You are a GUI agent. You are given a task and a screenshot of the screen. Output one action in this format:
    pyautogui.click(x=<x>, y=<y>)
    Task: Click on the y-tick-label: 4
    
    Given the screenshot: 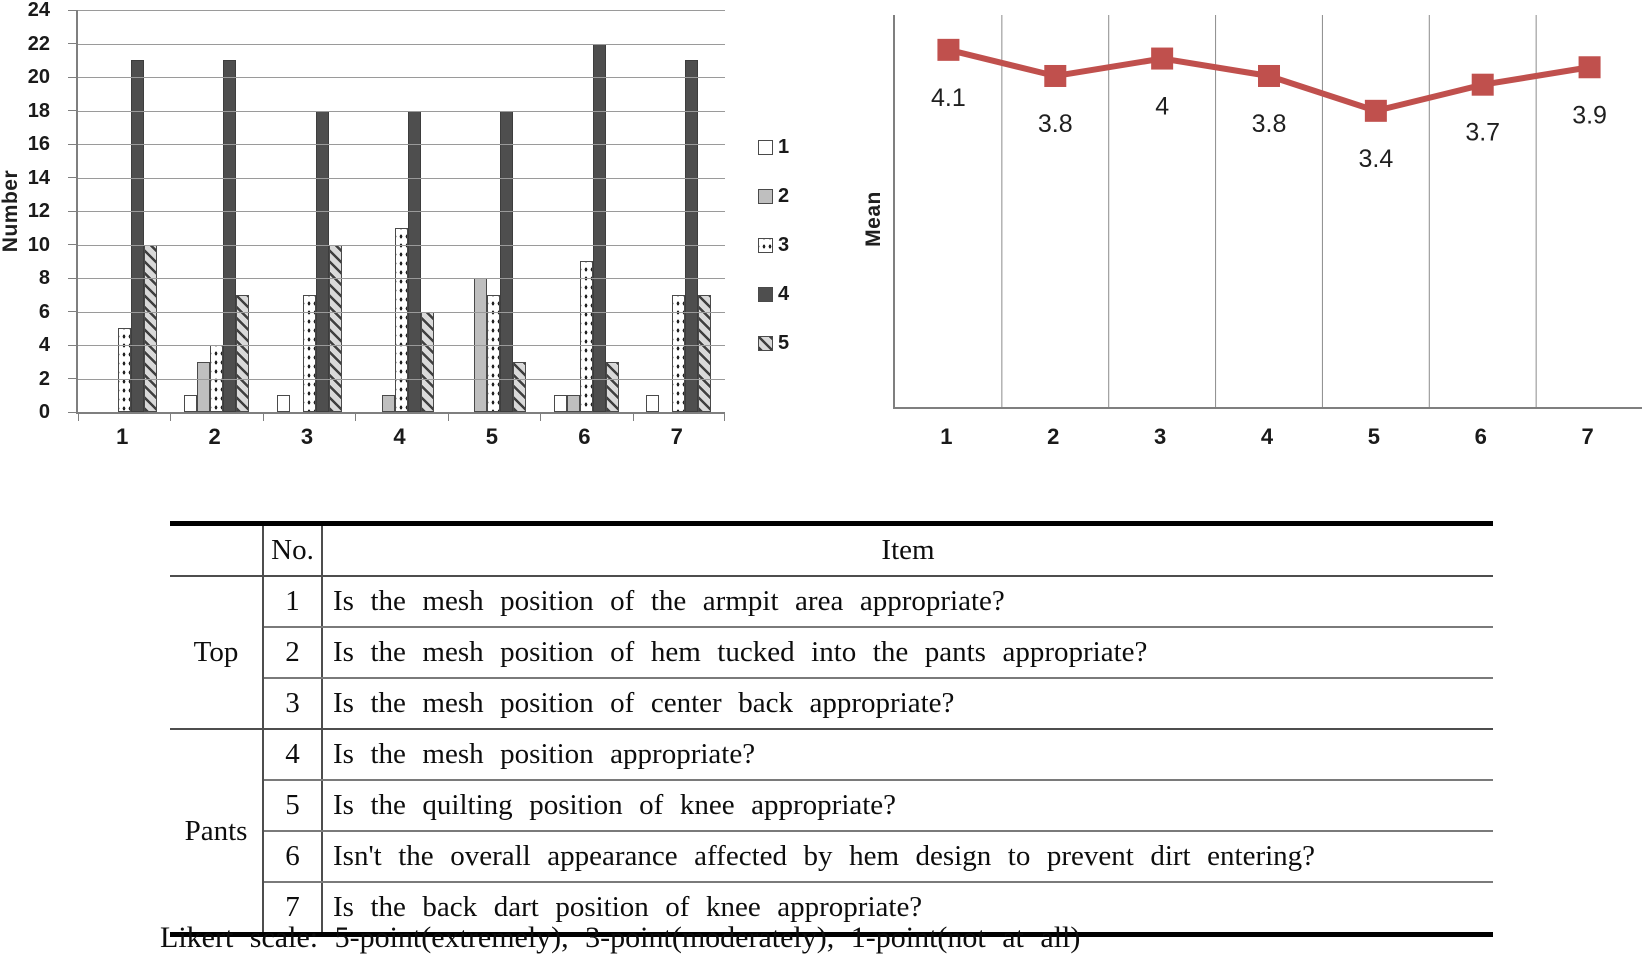 What is the action you would take?
    pyautogui.click(x=44, y=345)
    